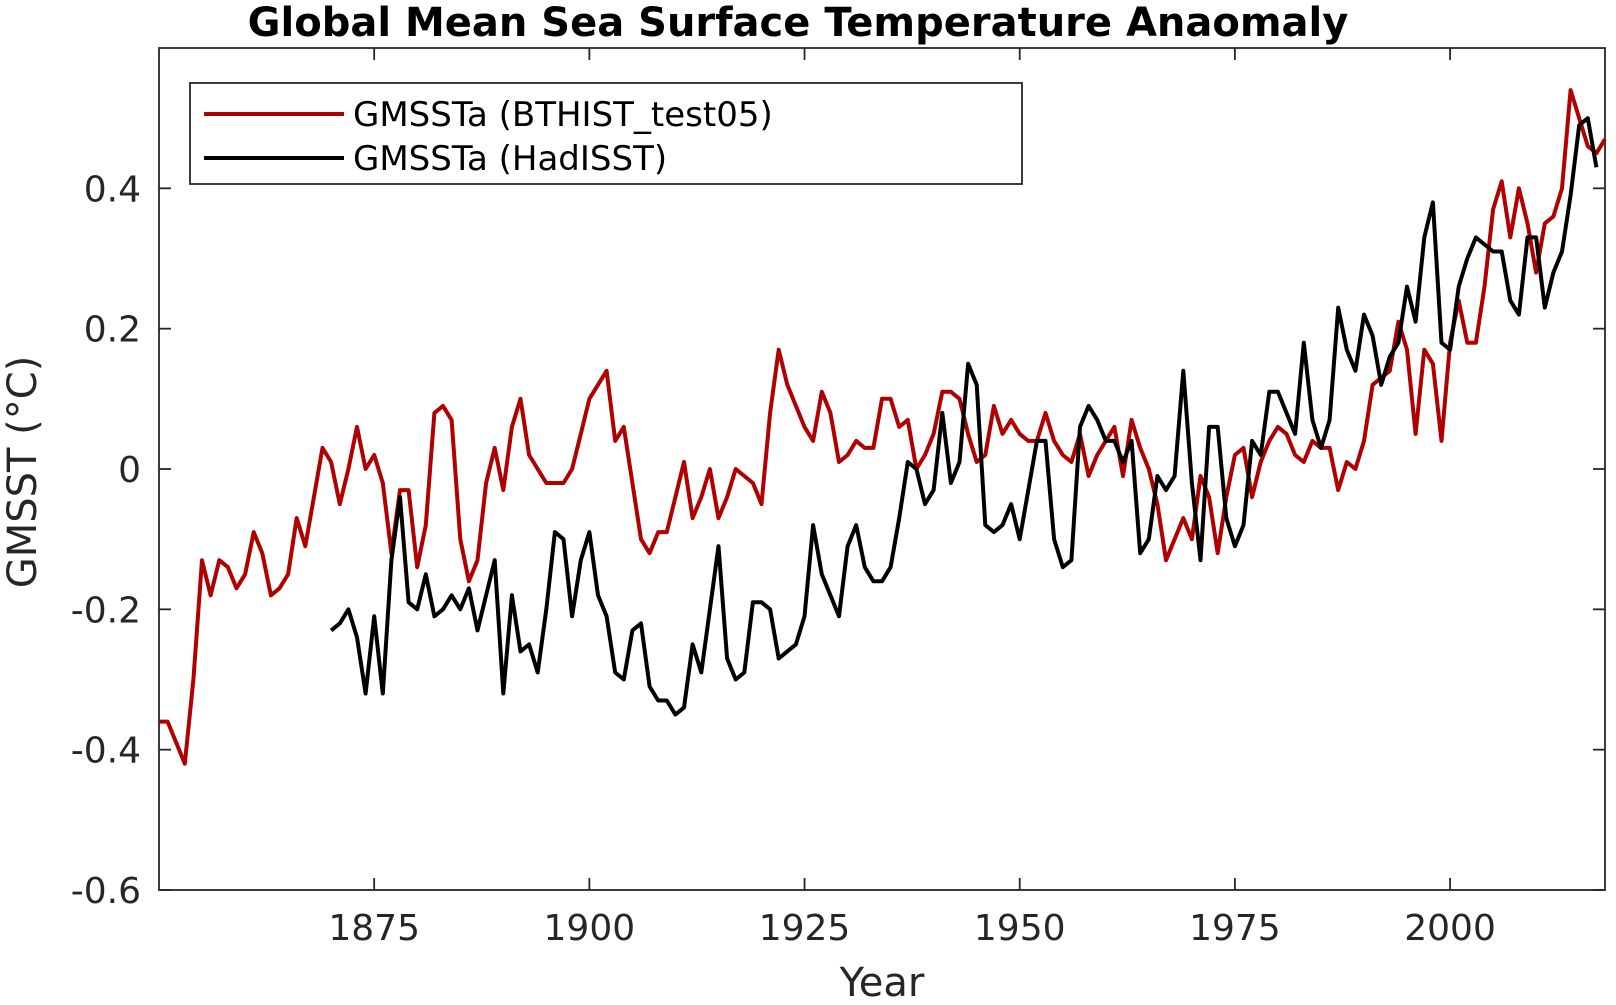 The image size is (1616, 1005). What do you see at coordinates (1235, 928) in the screenshot?
I see `x-tick-label: 1975` at bounding box center [1235, 928].